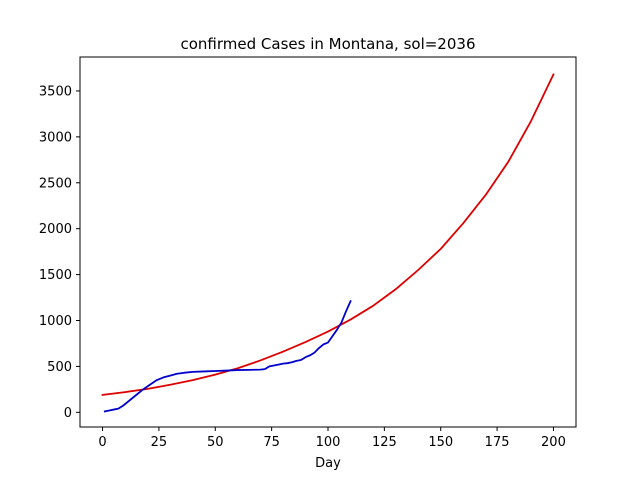  I want to click on x-tick-label: 100, so click(328, 442).